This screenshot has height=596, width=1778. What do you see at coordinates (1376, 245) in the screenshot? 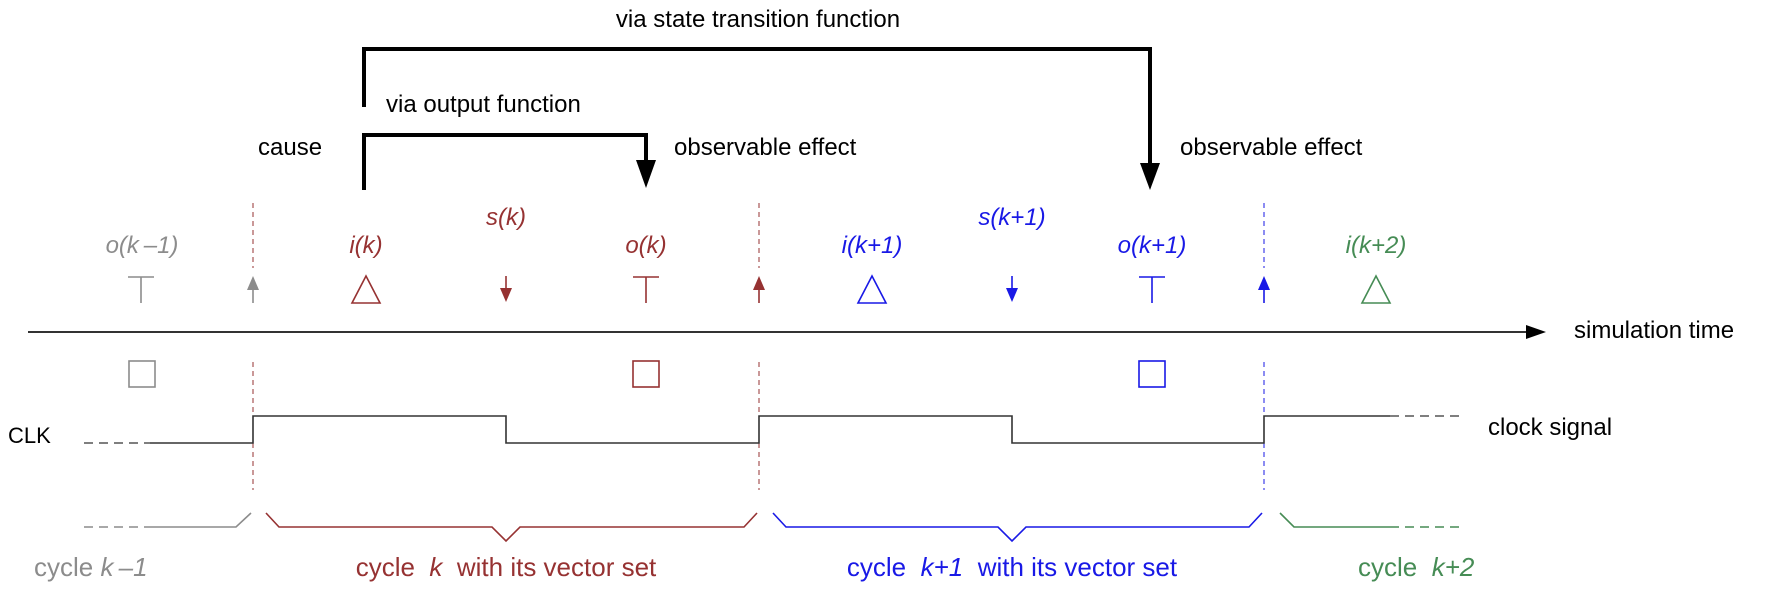
I see `event-label-i-k-plus-2: i(k+2)` at bounding box center [1376, 245].